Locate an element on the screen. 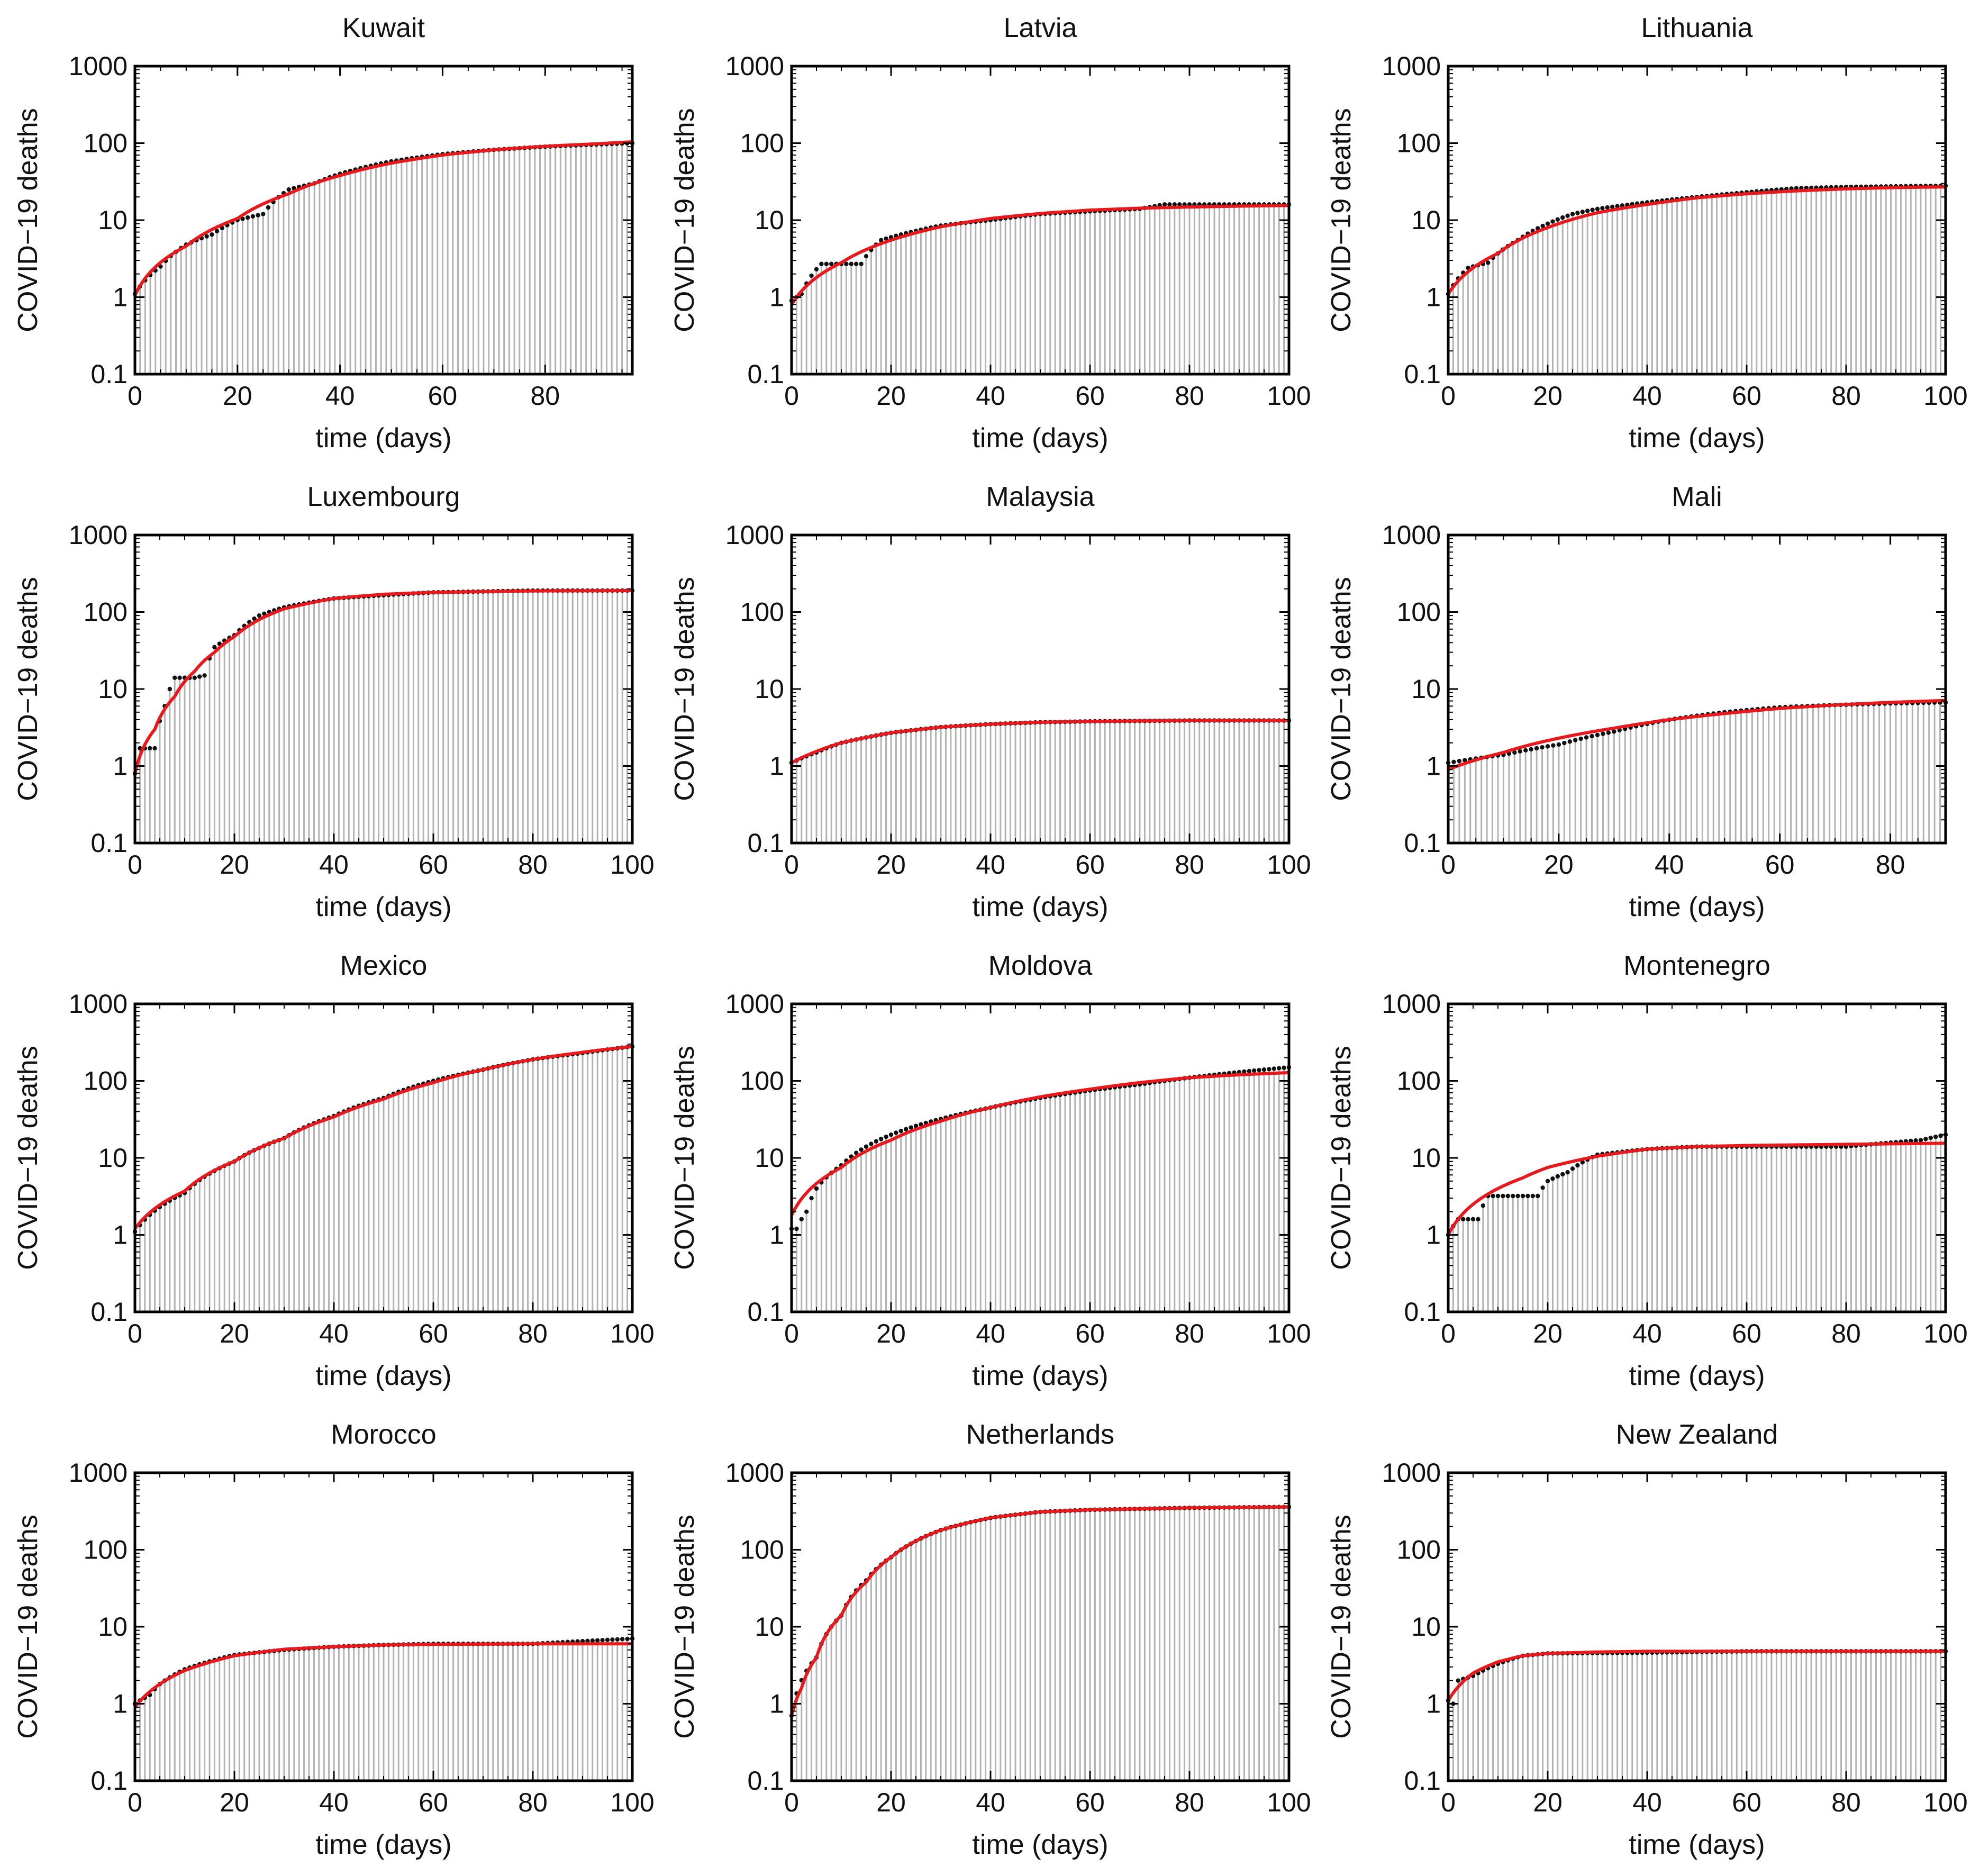 Image resolution: width=1971 pixels, height=1876 pixels. chart-title: Malaysia is located at coordinates (1040, 497).